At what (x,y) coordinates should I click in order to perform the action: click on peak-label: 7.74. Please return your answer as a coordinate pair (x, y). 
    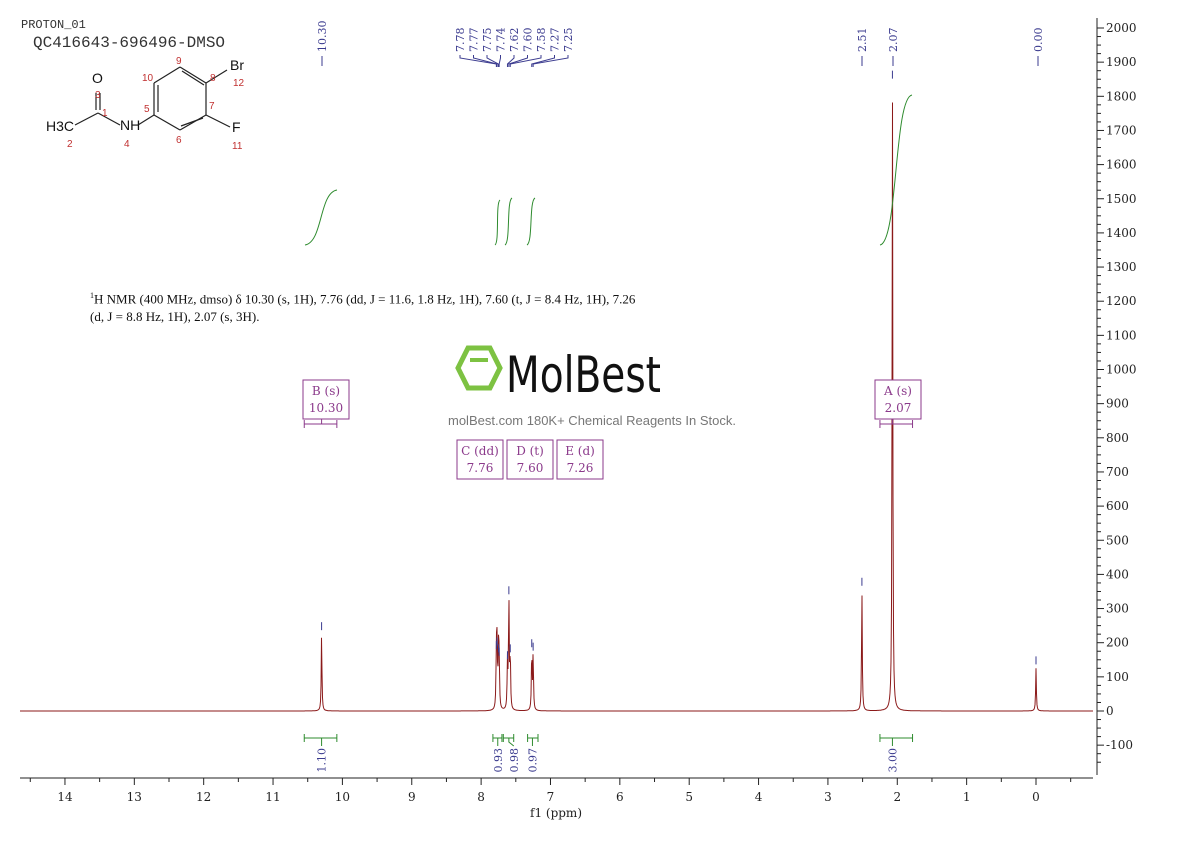
    Looking at the image, I should click on (501, 40).